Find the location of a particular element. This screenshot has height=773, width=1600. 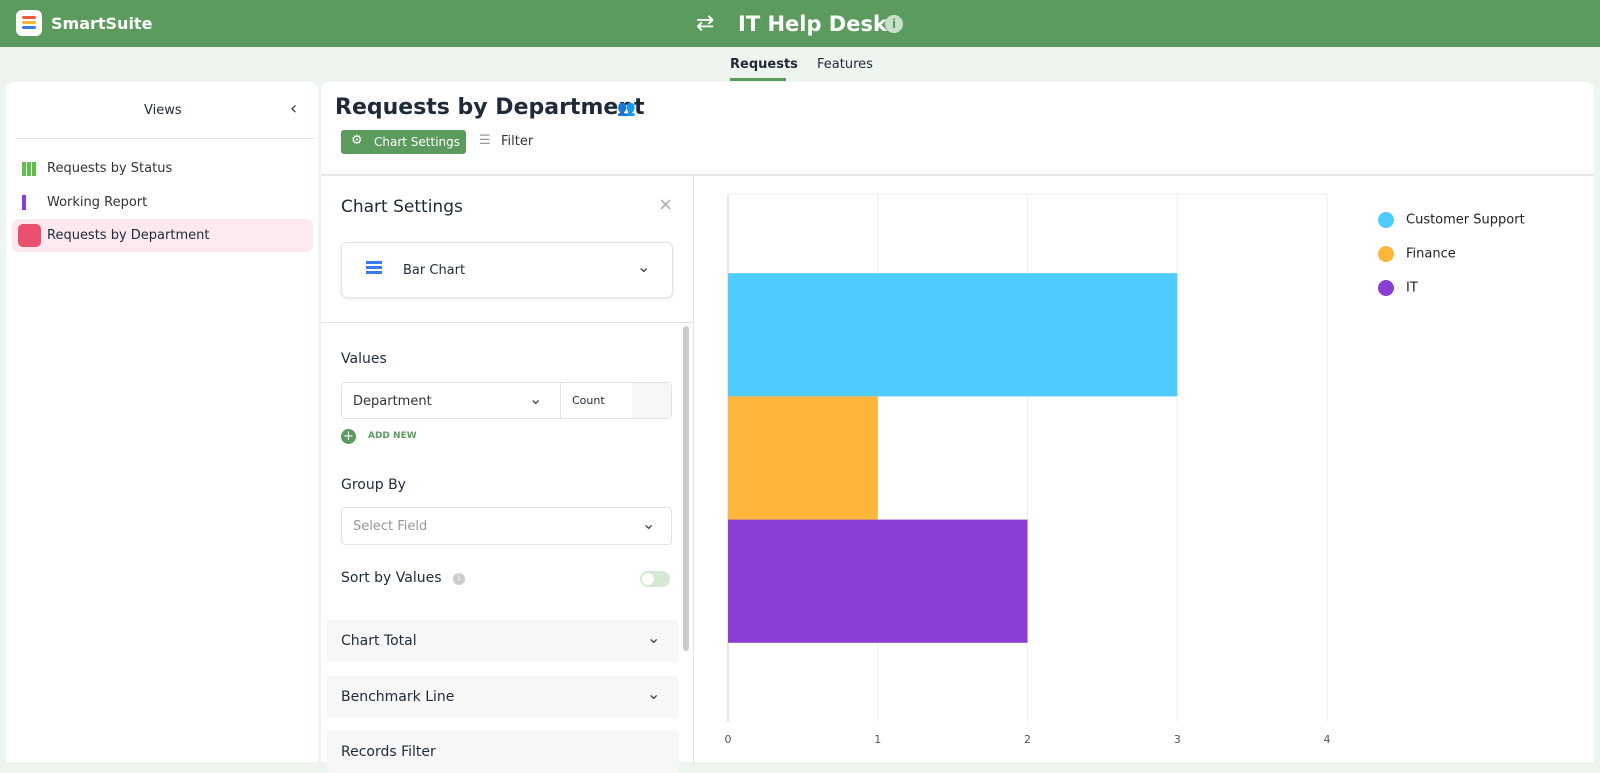

toggle is located at coordinates (655, 579).